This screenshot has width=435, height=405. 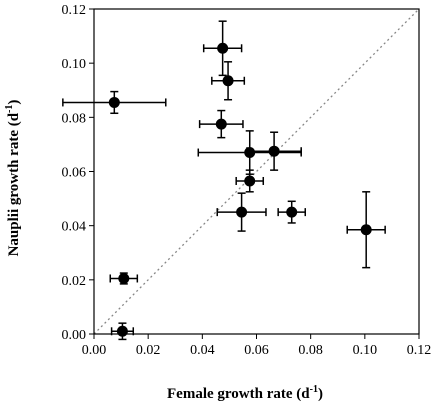 I want to click on y-axis-title: Nauplii growth rate (d-1), so click(x=13, y=178).